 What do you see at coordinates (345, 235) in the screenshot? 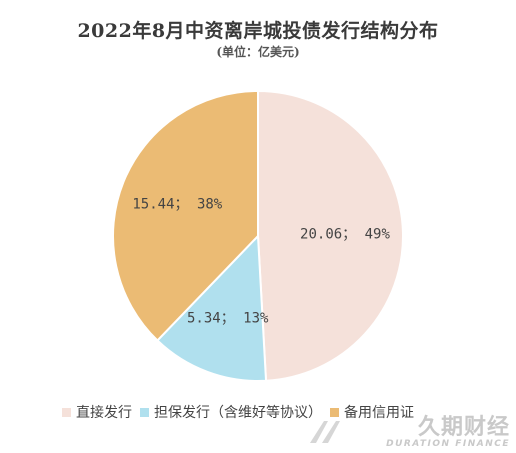
I see `data-label-direct: 20.06； 49%` at bounding box center [345, 235].